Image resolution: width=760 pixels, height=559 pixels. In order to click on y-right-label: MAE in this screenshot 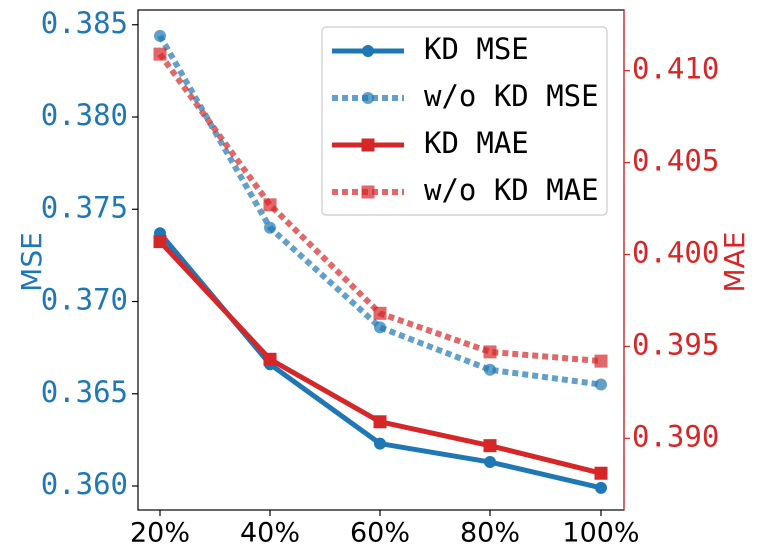, I will do `click(734, 261)`.